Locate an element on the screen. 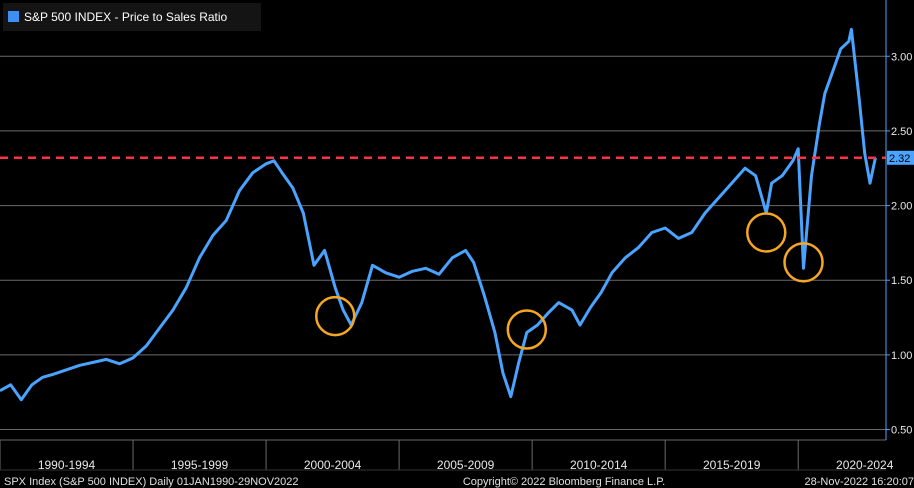  x-period-label: 1995-1999 is located at coordinates (200, 465).